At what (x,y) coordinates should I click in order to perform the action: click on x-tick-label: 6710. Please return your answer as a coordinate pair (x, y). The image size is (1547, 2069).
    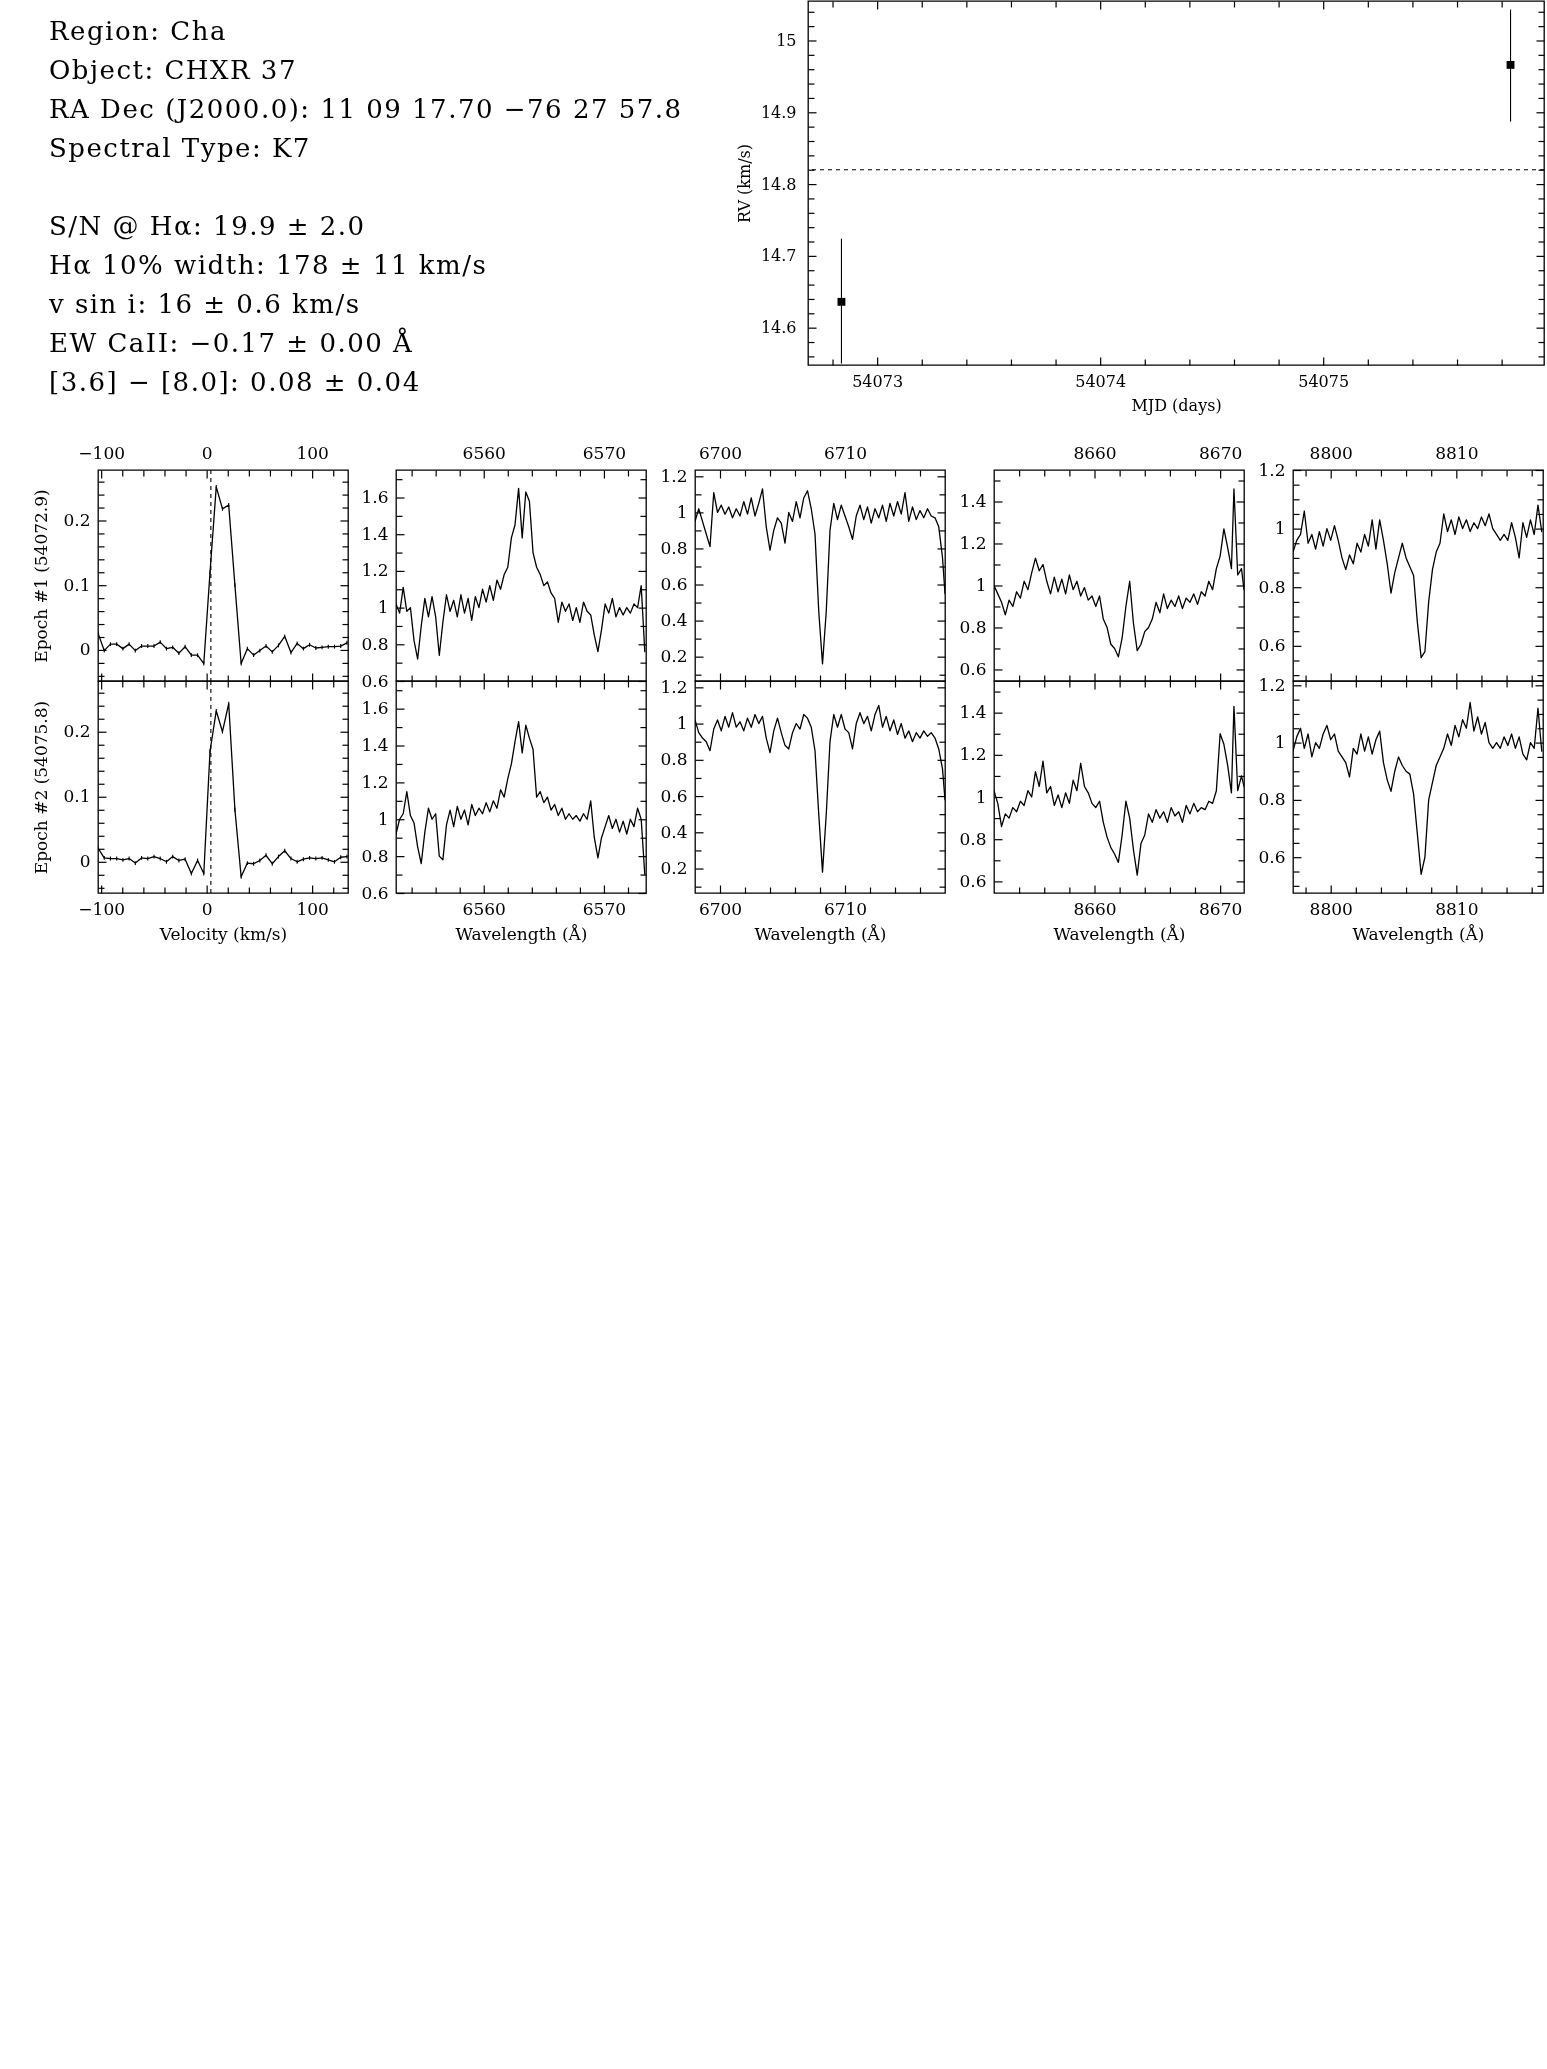
    Looking at the image, I should click on (845, 908).